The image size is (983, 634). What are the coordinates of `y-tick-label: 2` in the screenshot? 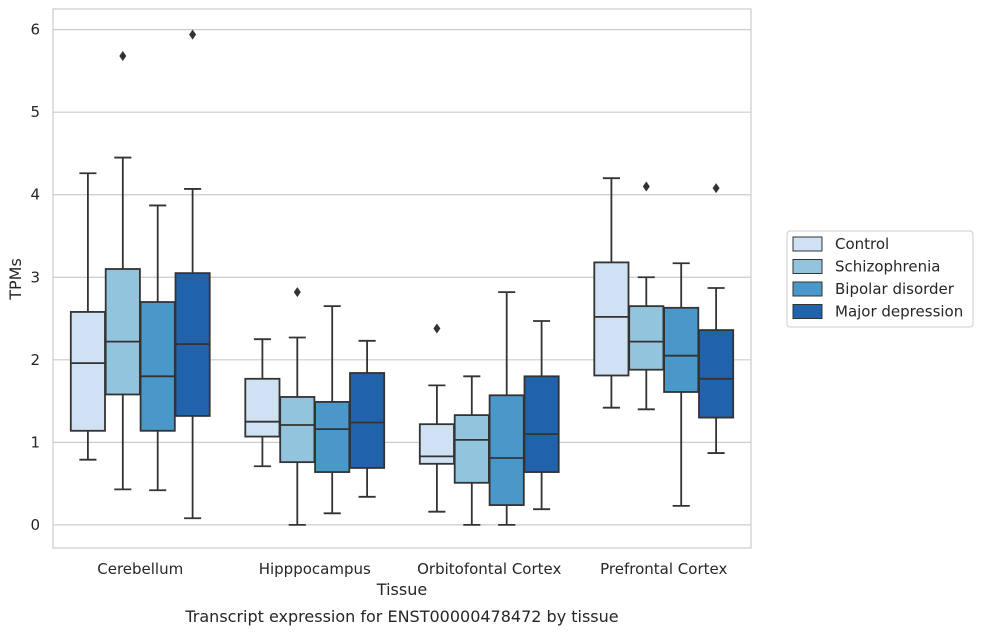 It's located at (35, 360).